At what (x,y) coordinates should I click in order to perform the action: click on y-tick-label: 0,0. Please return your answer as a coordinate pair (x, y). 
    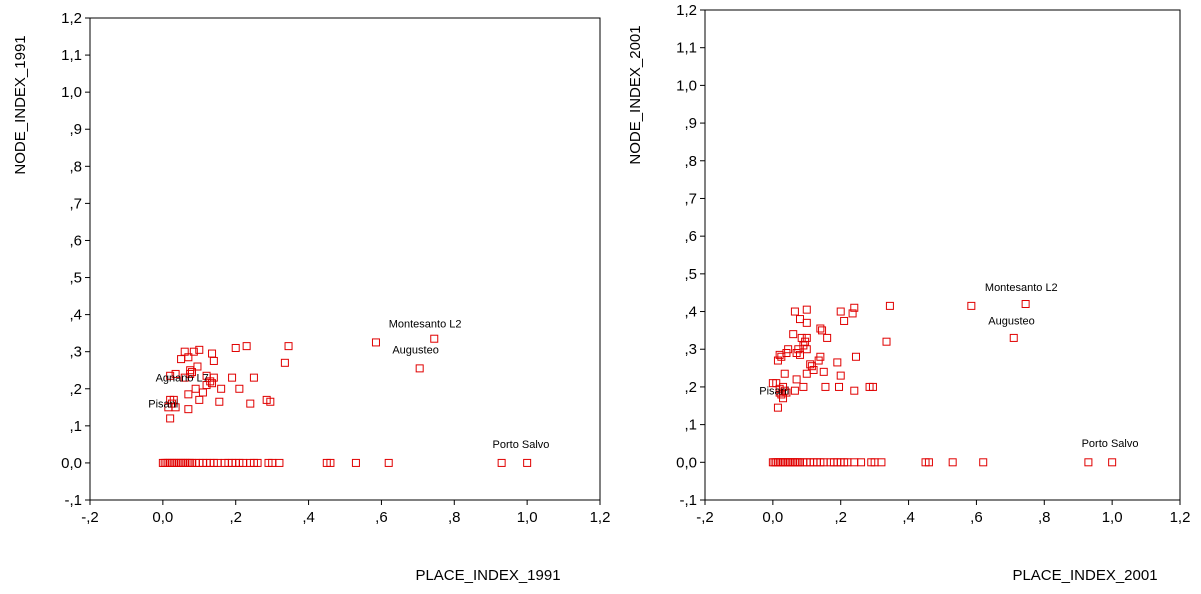
    Looking at the image, I should click on (686, 462).